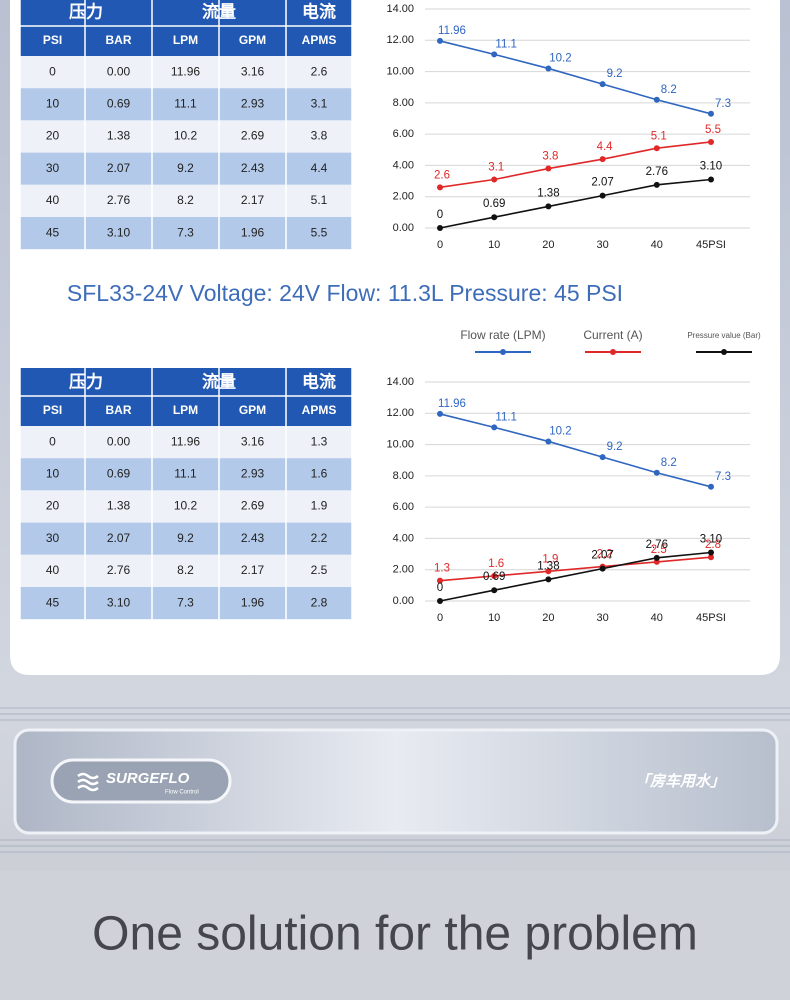  I want to click on table-cell: 2.76, so click(119, 200).